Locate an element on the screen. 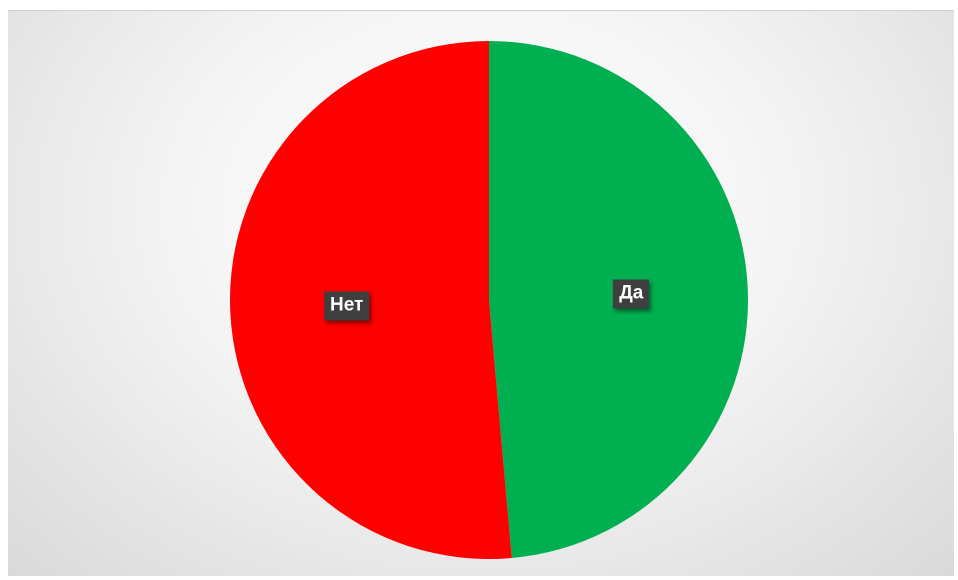  data-label-no: Нет is located at coordinates (347, 306).